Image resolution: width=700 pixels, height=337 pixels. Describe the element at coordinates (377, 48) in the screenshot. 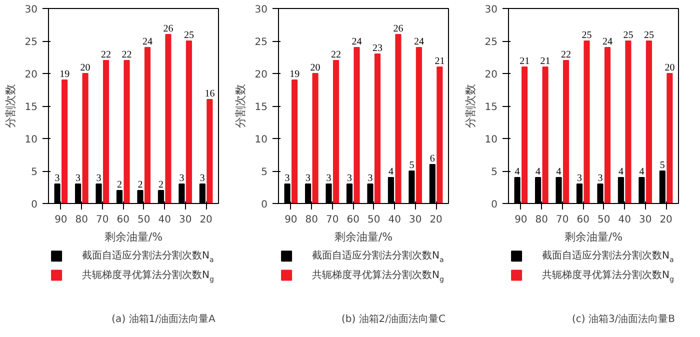

I see `data-label: 23` at that location.